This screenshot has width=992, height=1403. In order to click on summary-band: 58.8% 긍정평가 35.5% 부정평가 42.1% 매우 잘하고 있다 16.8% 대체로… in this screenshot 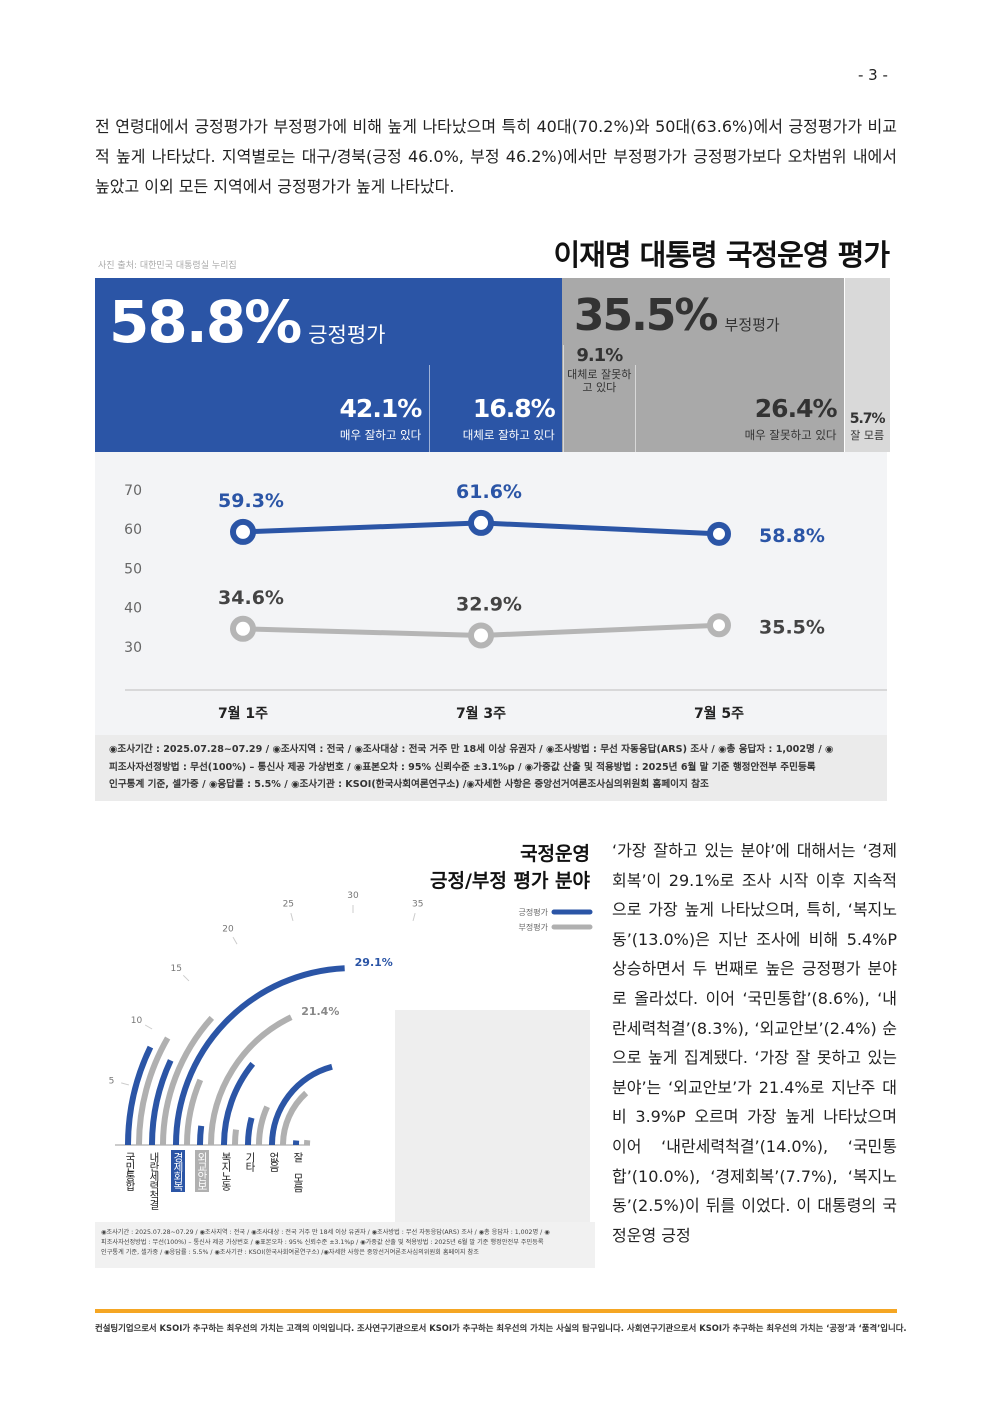, I will do `click(492, 365)`.